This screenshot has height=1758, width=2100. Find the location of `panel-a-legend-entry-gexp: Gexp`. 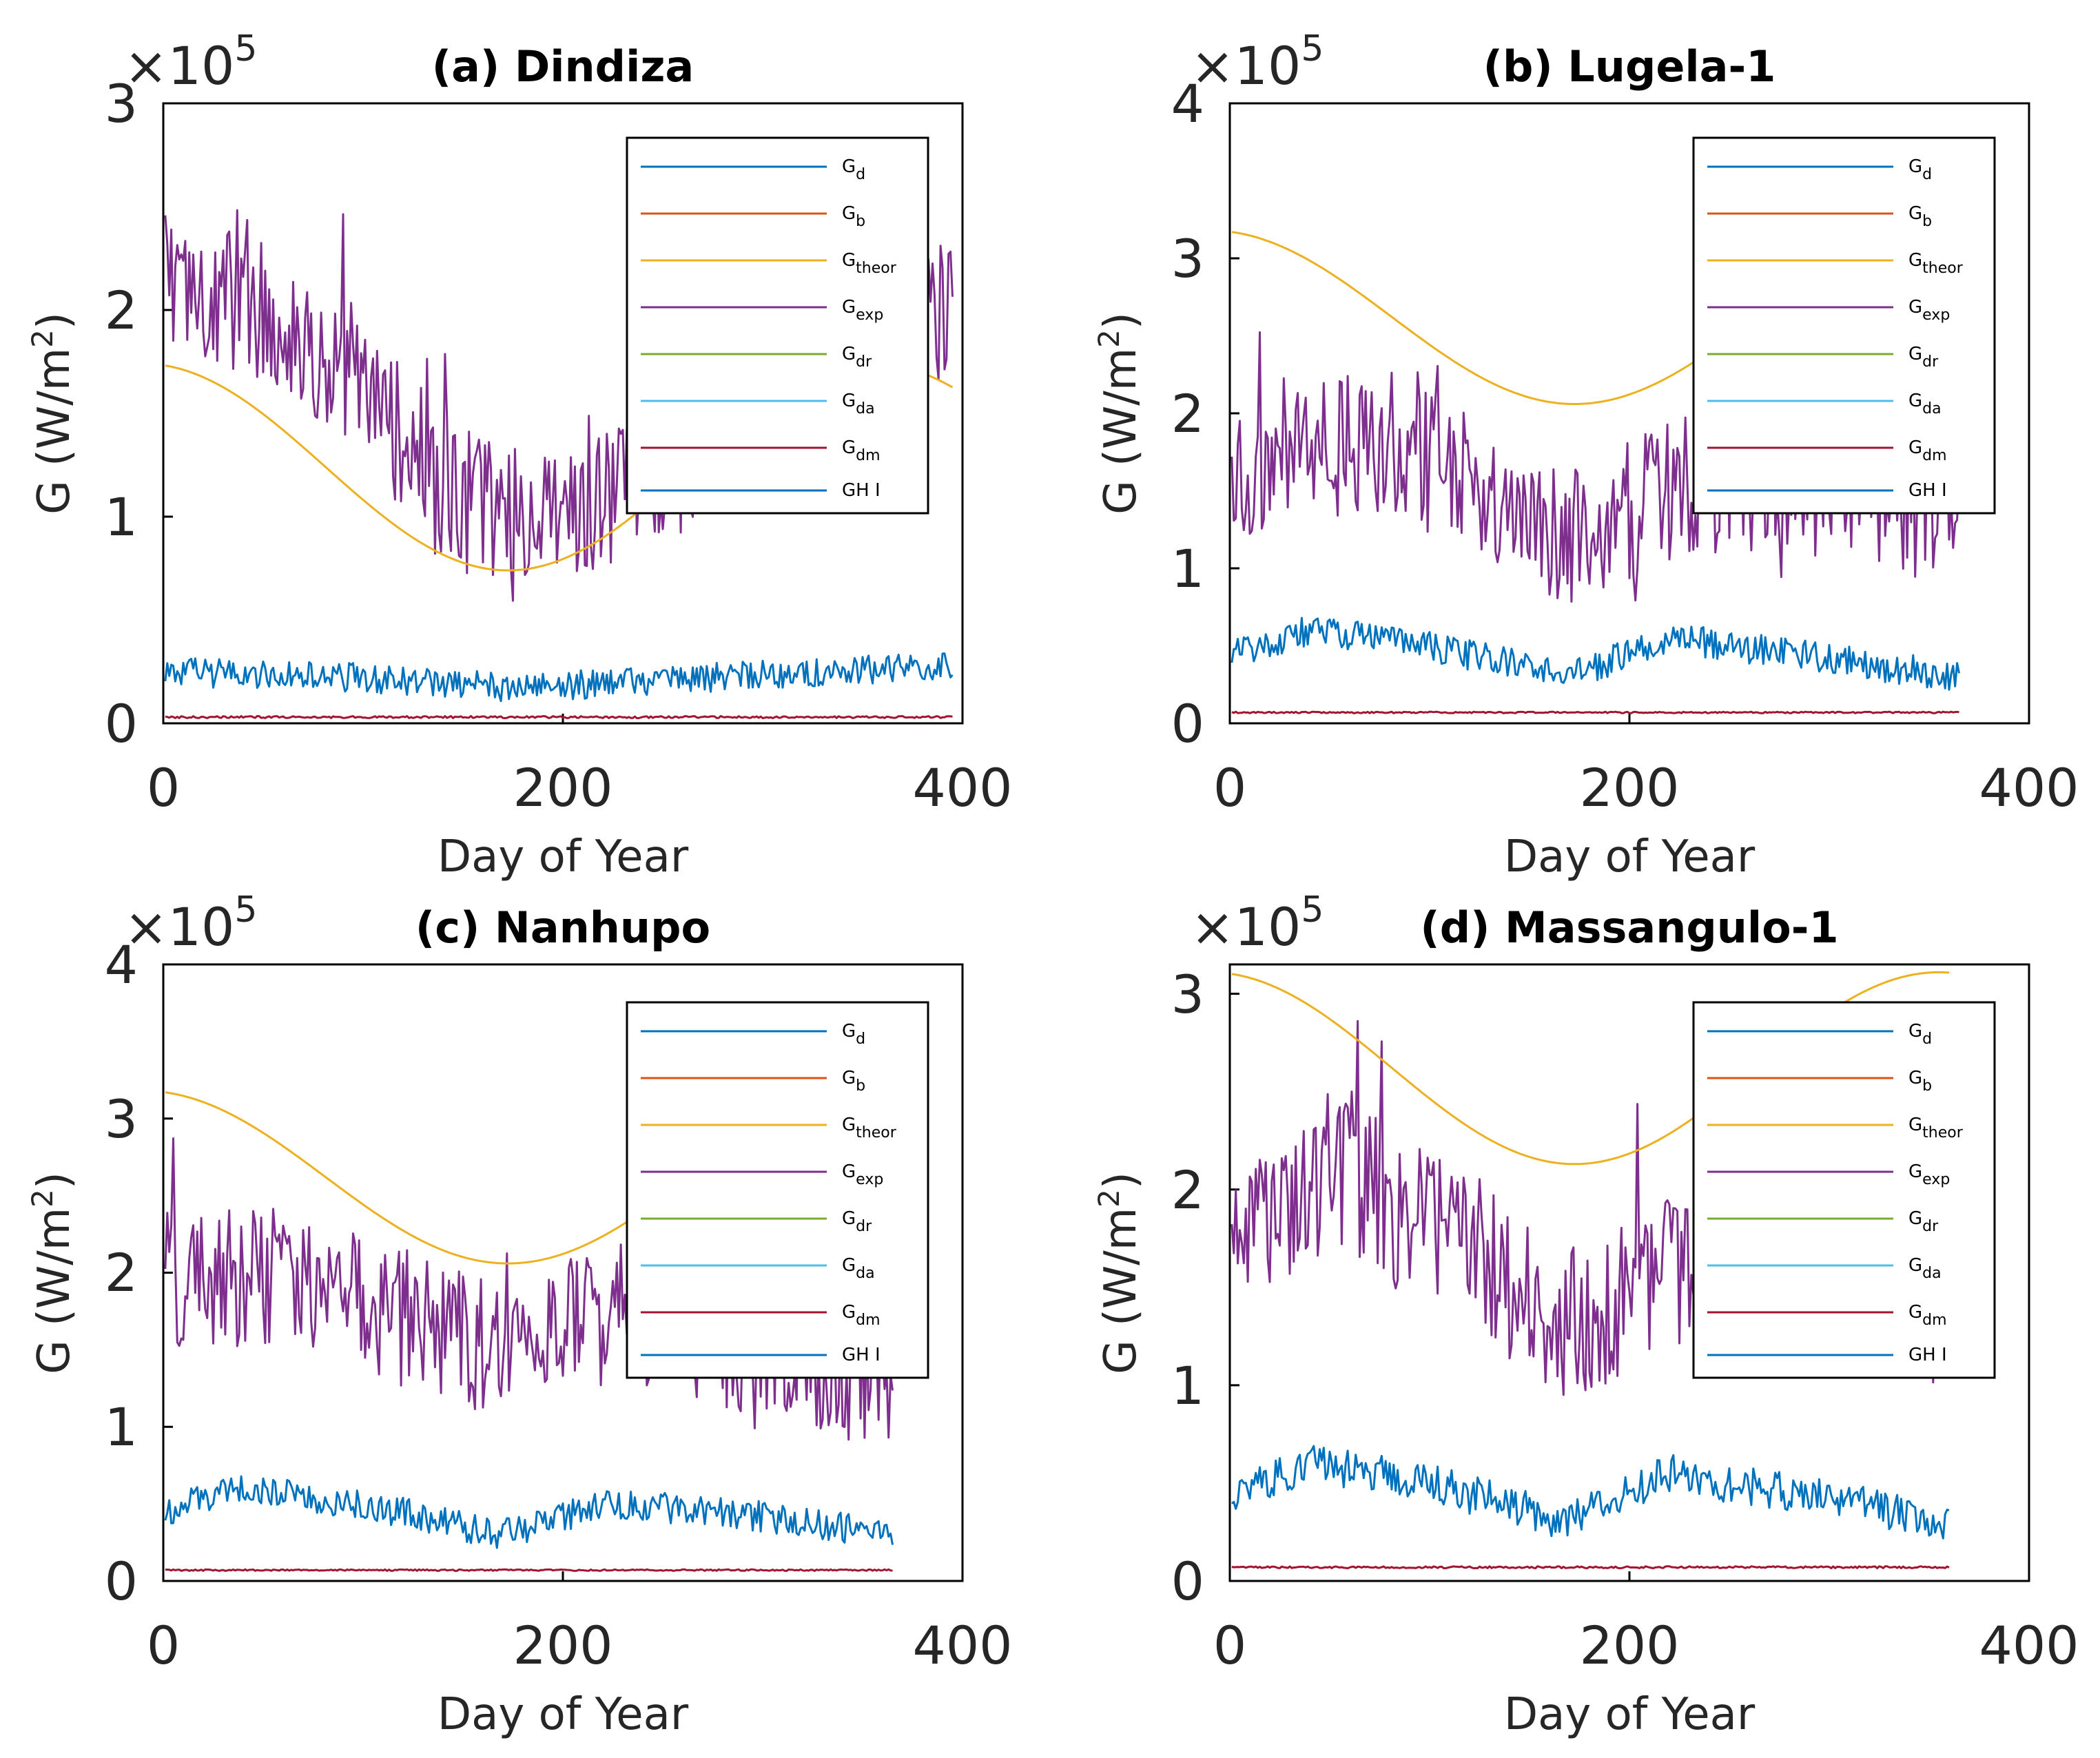

panel-a-legend-entry-gexp: Gexp is located at coordinates (762, 310).